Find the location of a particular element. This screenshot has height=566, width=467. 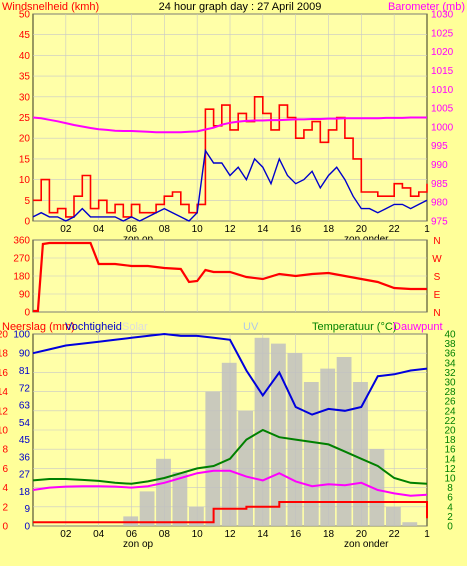

rain-tick-label: 20 is located at coordinates (4, 335).